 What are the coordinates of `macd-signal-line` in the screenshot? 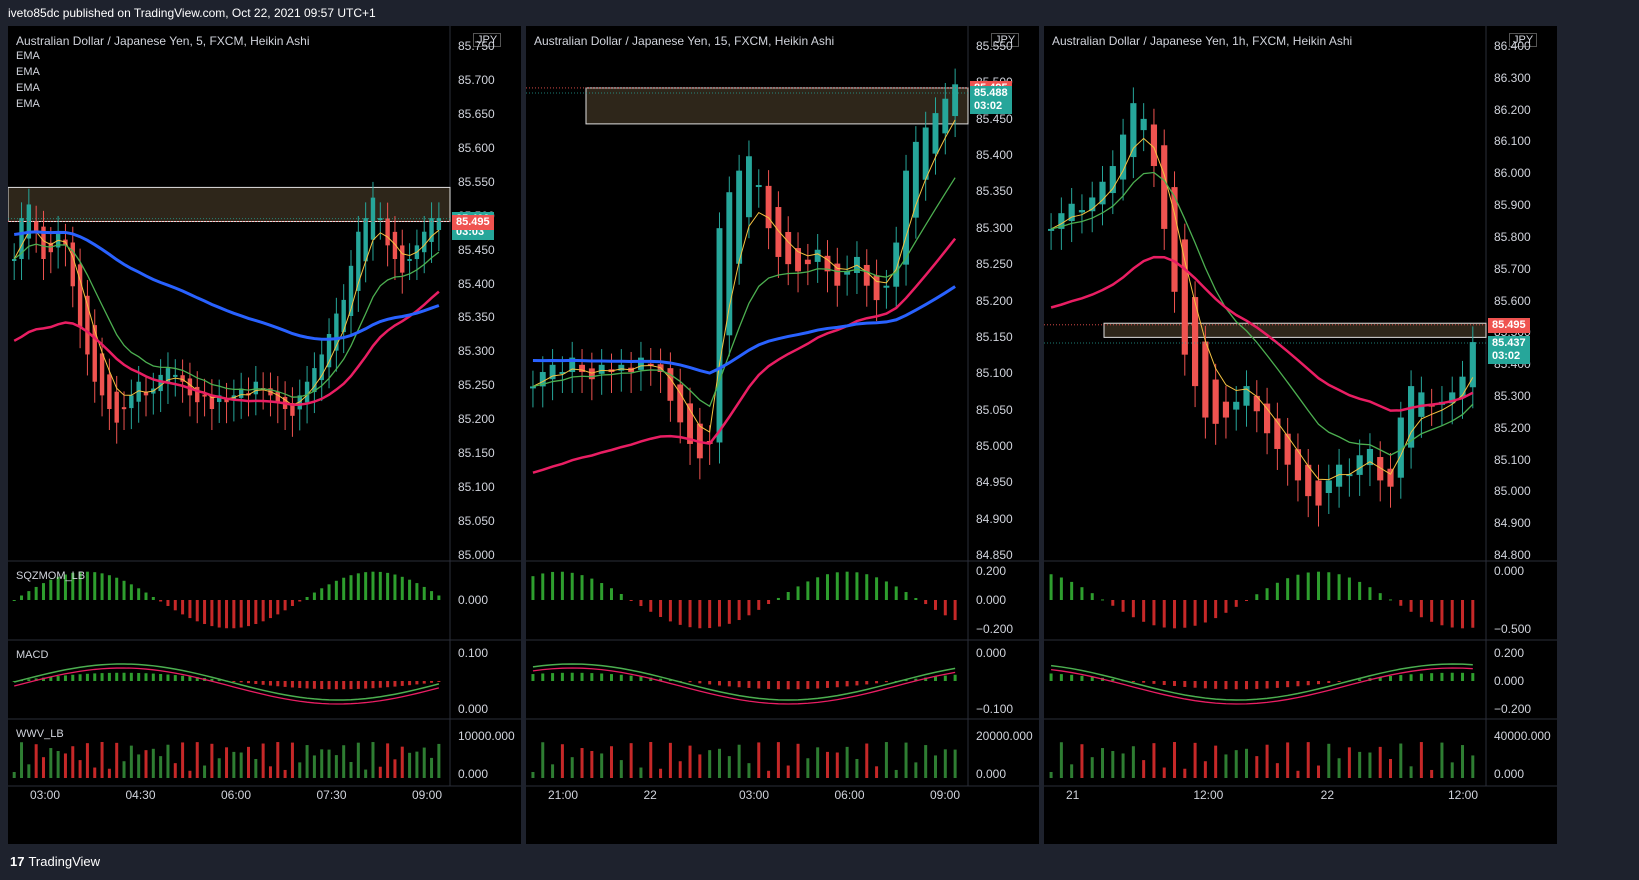 It's located at (227, 686).